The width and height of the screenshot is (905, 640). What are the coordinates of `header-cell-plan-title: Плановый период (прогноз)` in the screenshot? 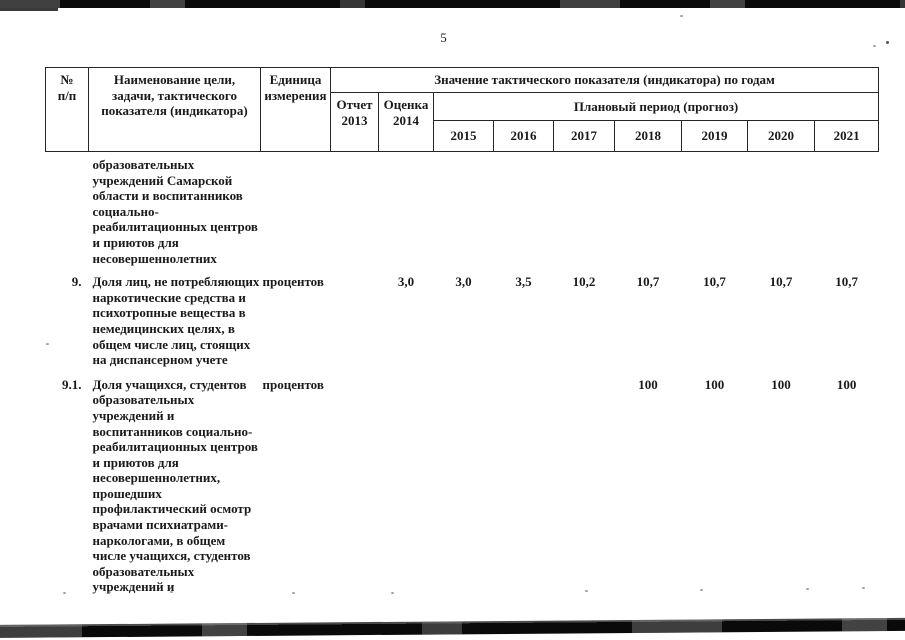 It's located at (656, 106).